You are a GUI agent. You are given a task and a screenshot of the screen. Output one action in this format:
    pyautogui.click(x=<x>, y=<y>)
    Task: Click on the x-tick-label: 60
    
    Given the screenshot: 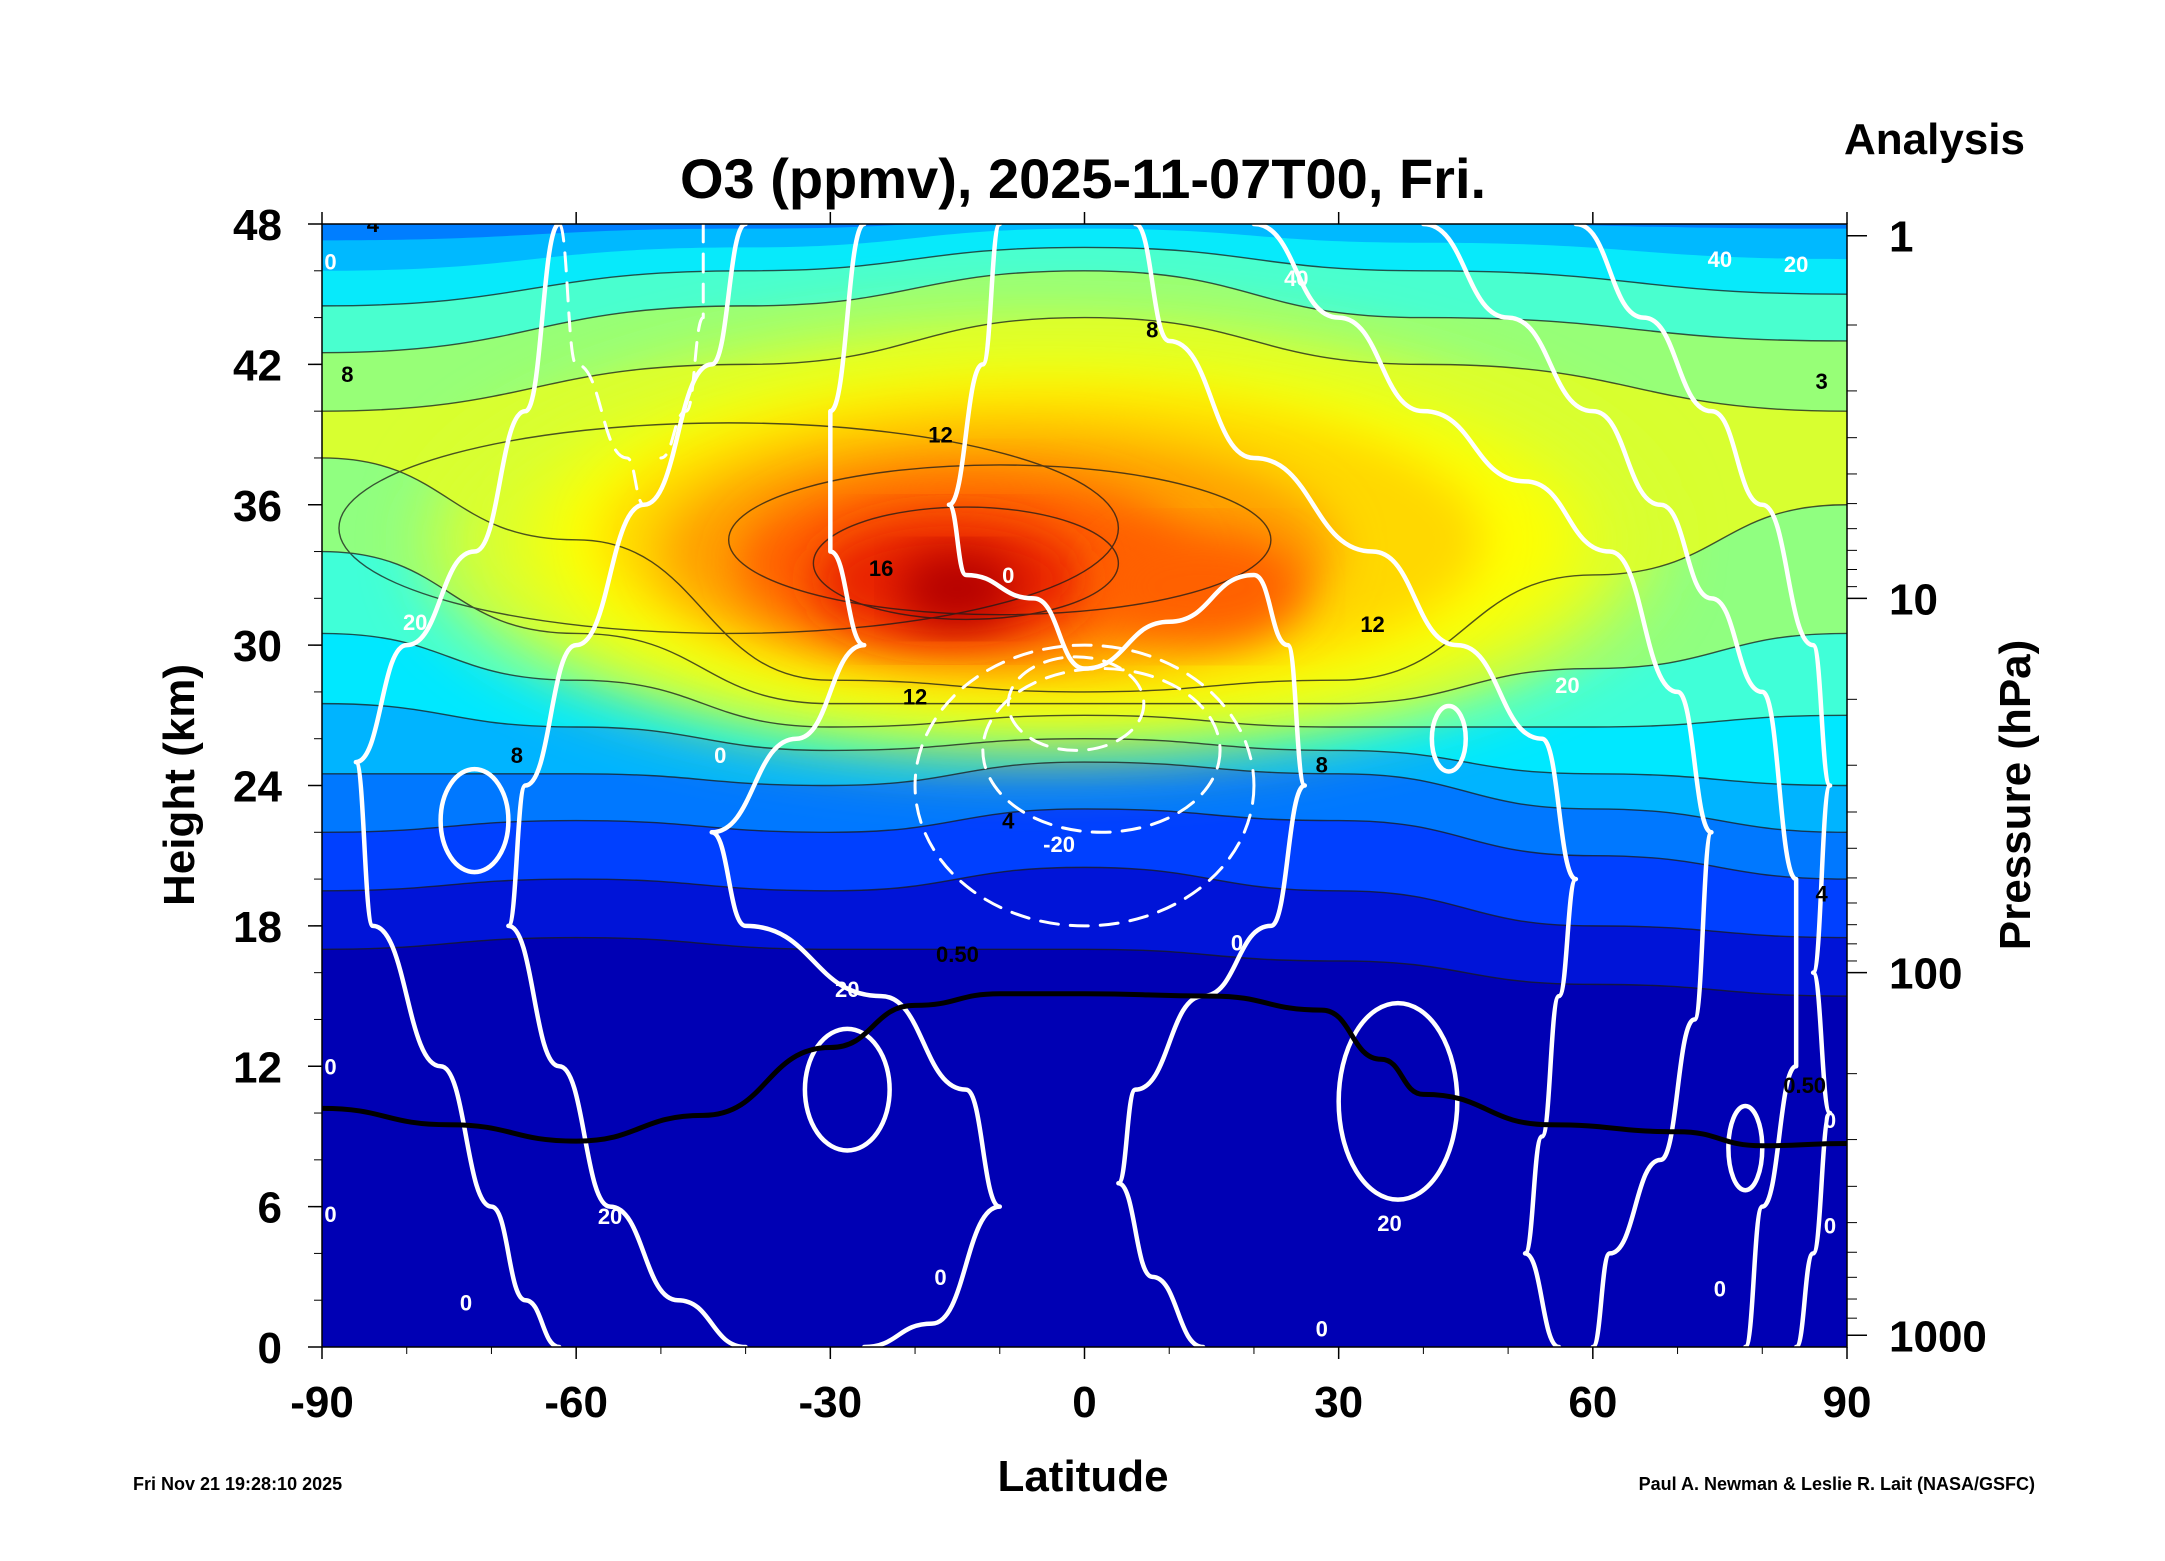 What is the action you would take?
    pyautogui.click(x=1592, y=1402)
    